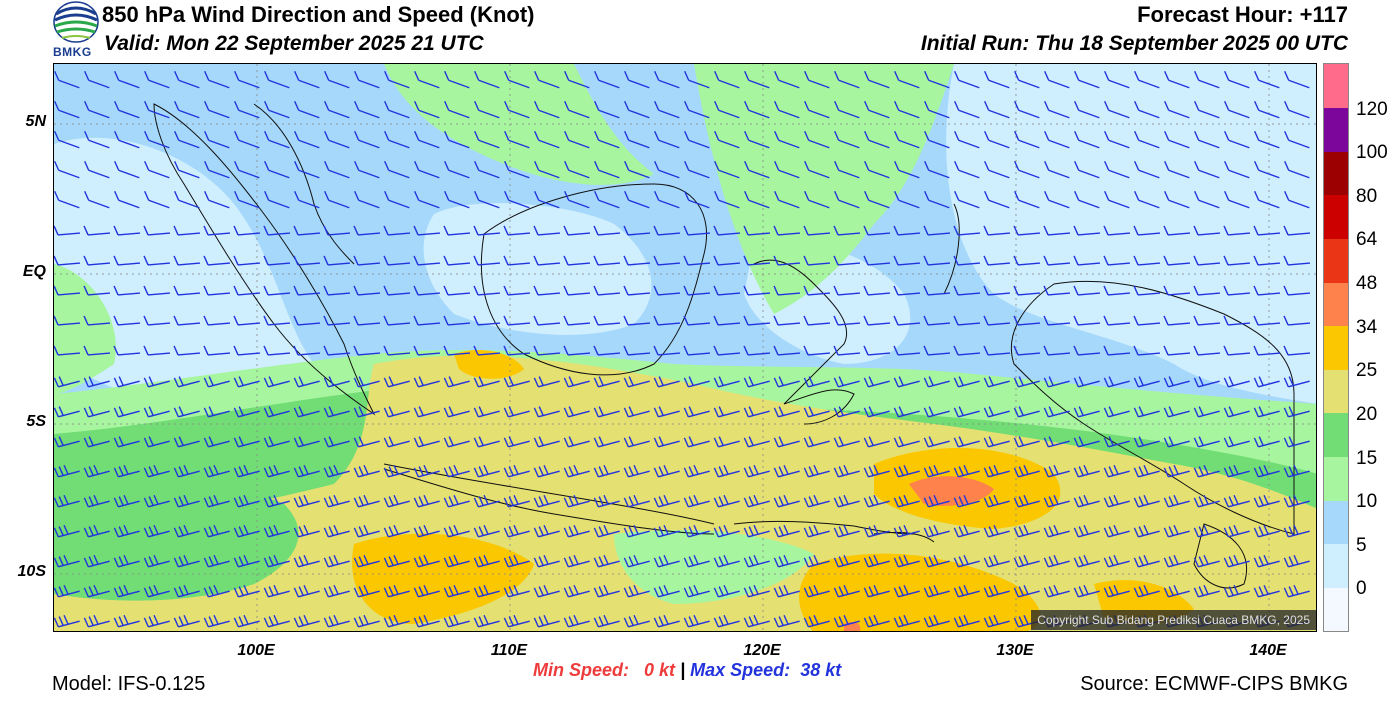  Describe the element at coordinates (951, 249) in the screenshot. I see `halmahera-coast` at that location.